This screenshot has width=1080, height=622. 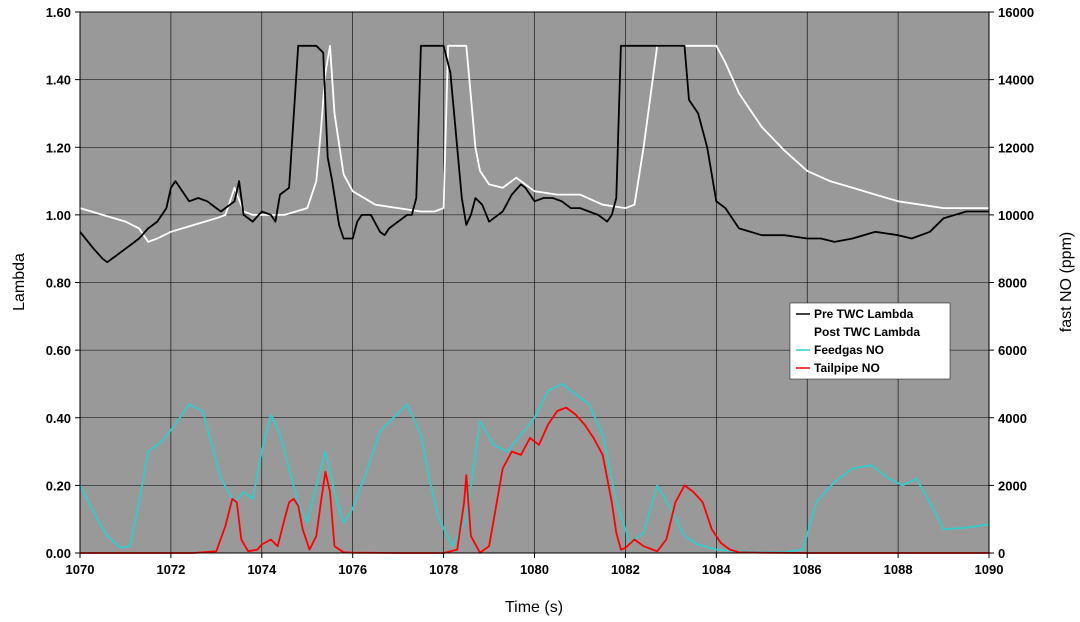 What do you see at coordinates (1066, 282) in the screenshot?
I see `y2-axis-title: fast NO (ppm)` at bounding box center [1066, 282].